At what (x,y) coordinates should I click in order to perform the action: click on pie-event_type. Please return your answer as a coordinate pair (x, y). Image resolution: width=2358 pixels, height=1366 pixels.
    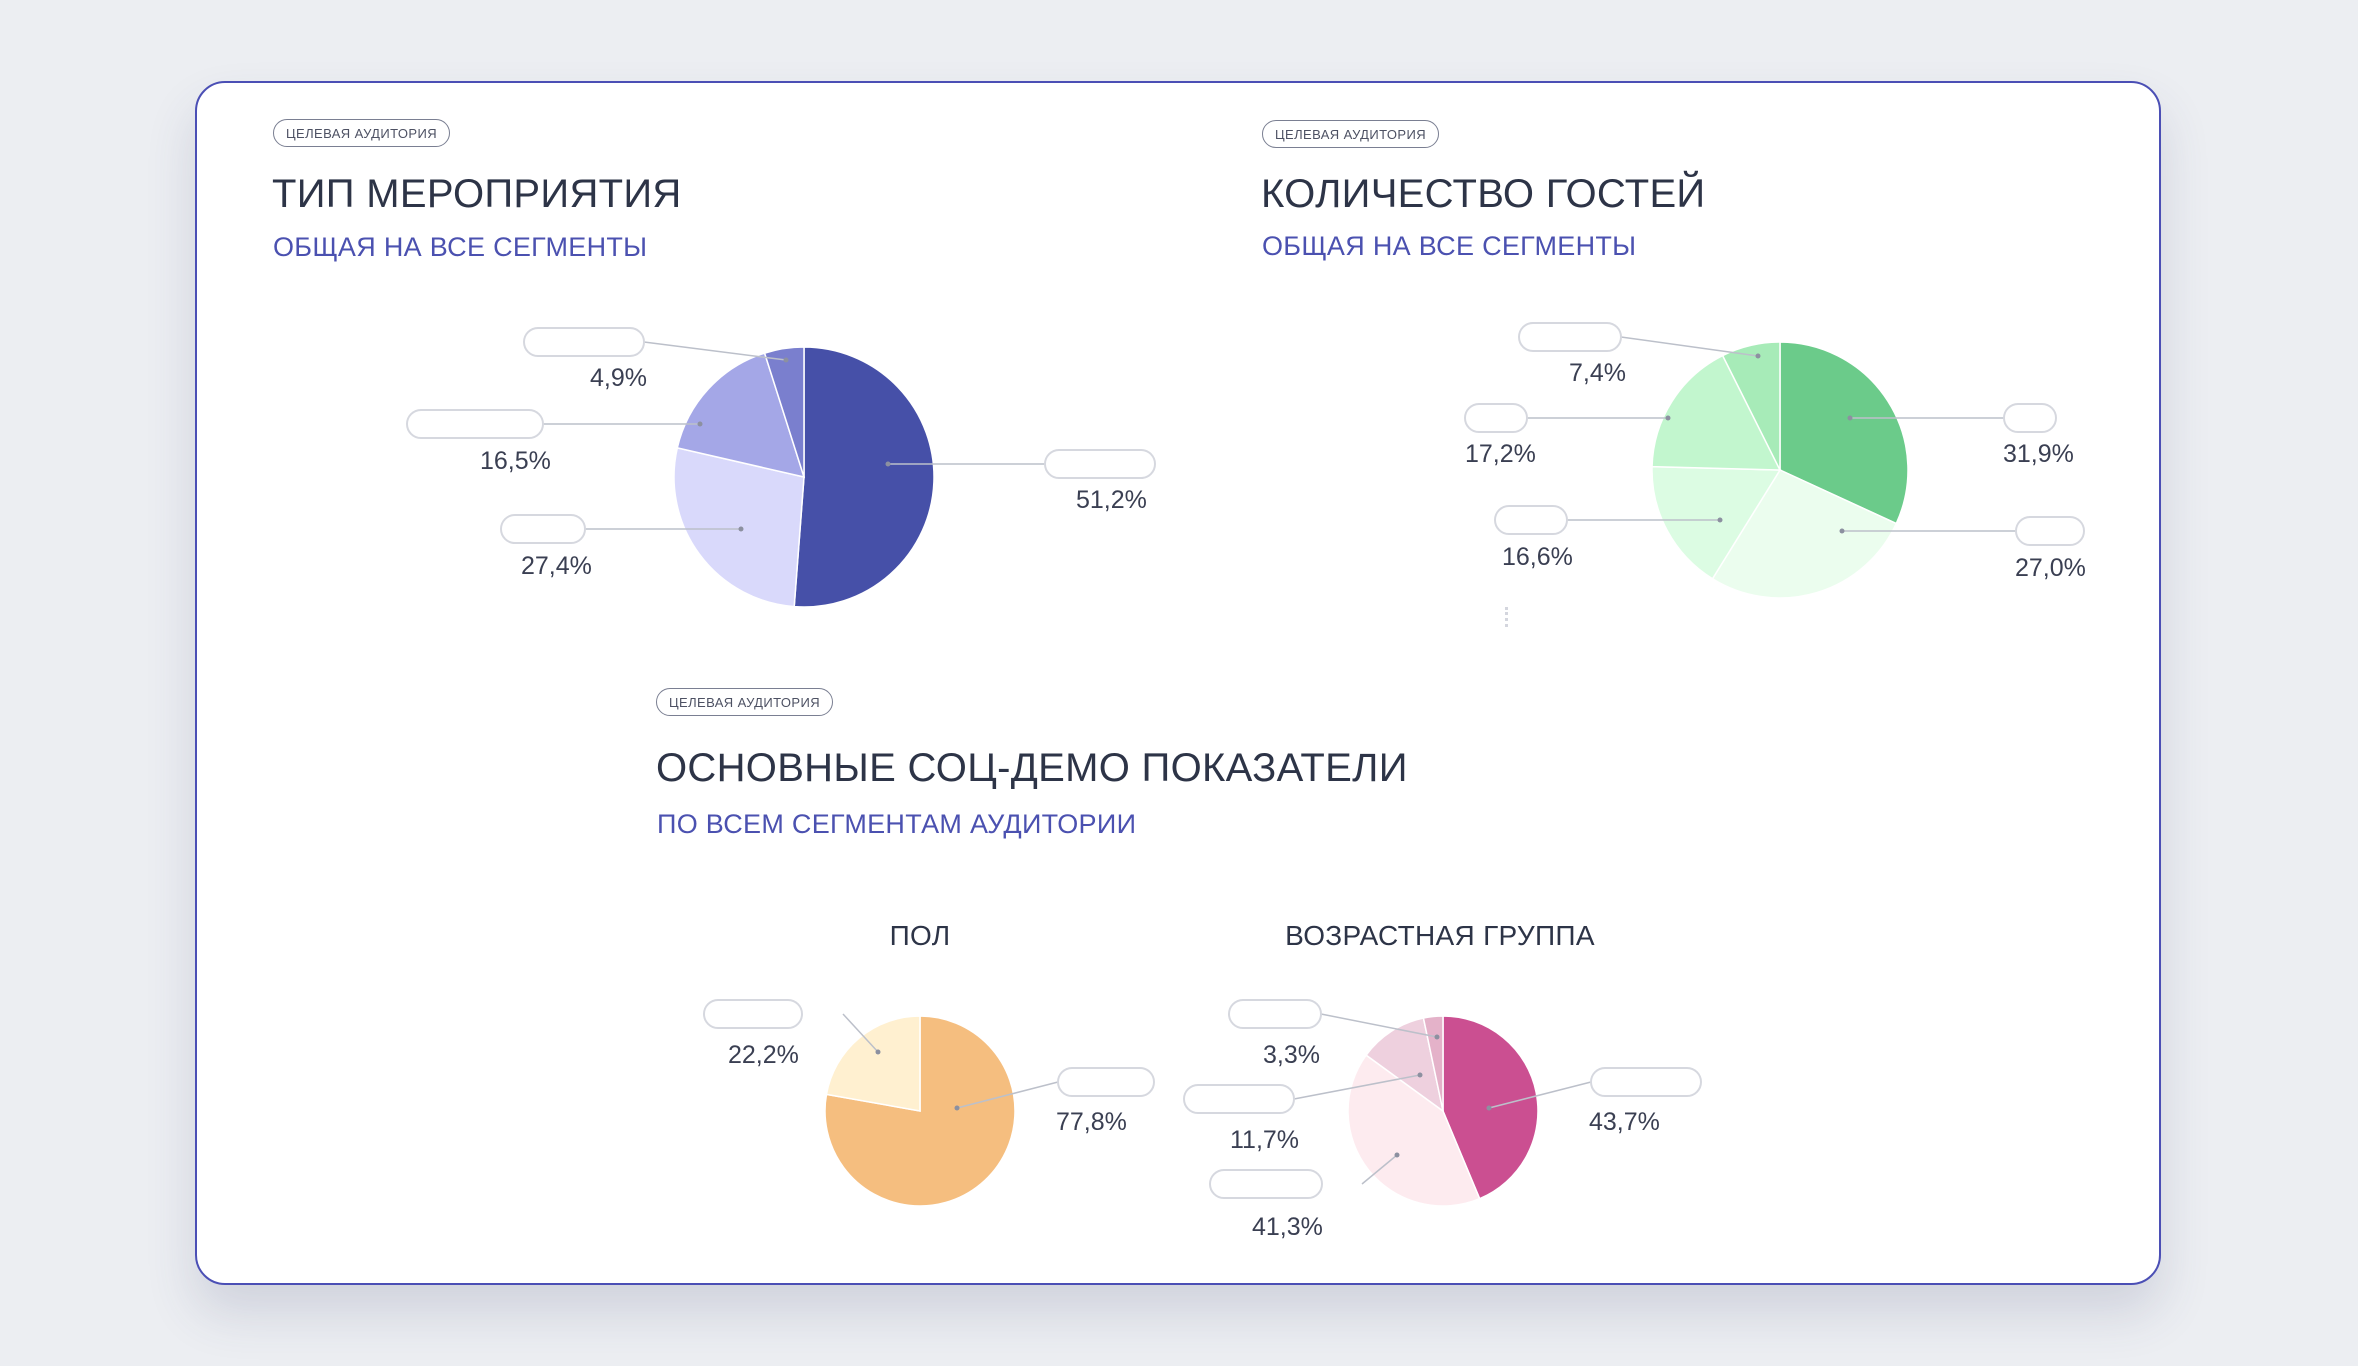
    Looking at the image, I should click on (804, 477).